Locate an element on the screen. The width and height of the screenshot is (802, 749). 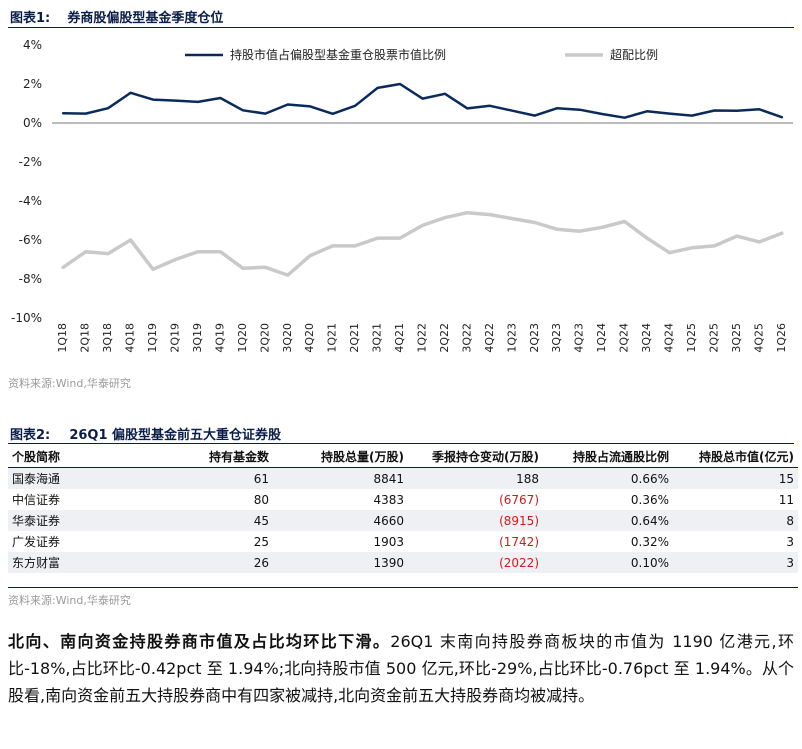
x-tick-label: 2Q25 is located at coordinates (713, 338).